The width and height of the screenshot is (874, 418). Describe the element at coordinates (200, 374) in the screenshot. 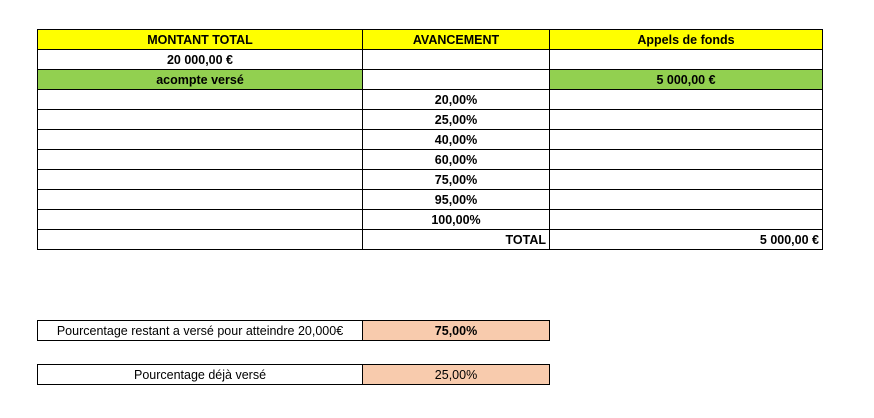

I see `paid-percentage-label: Pourcentage déjà versé` at that location.